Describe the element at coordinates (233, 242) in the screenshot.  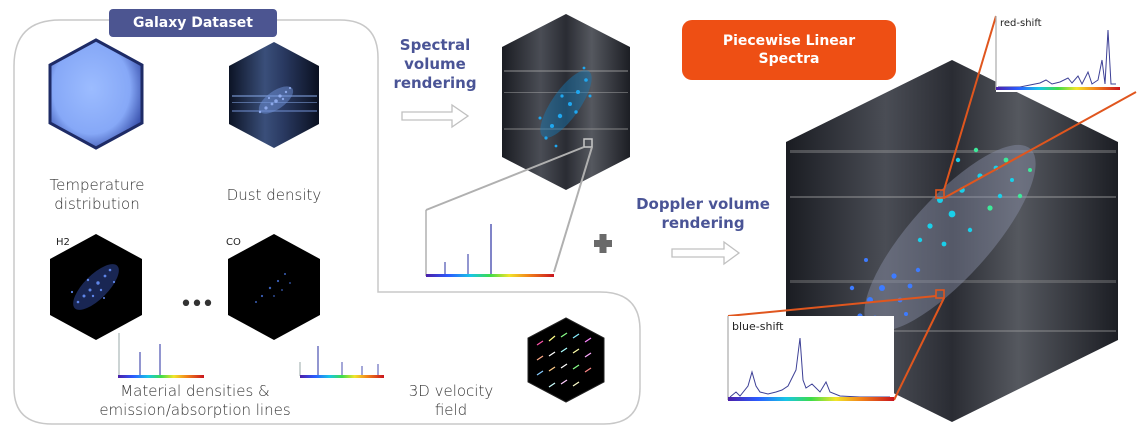
I see `co-label: CO` at that location.